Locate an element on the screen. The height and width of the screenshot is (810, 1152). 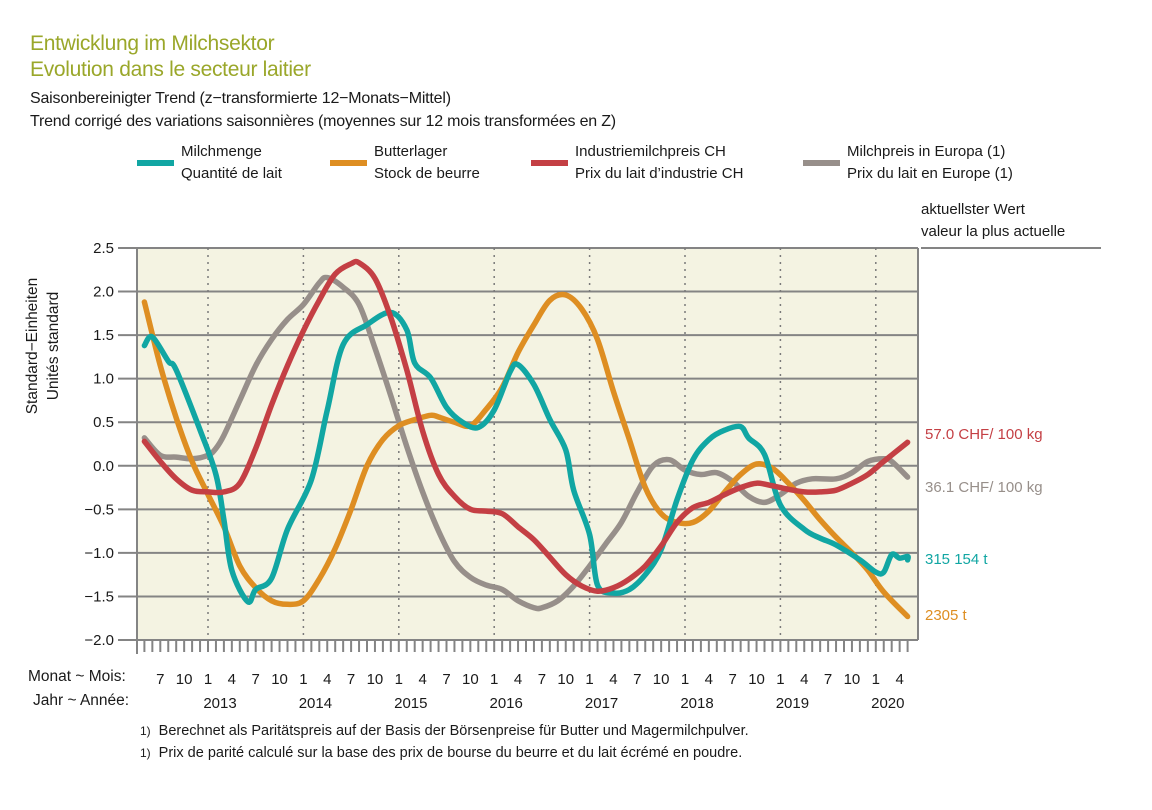
x-year-label: 2016 is located at coordinates (506, 703).